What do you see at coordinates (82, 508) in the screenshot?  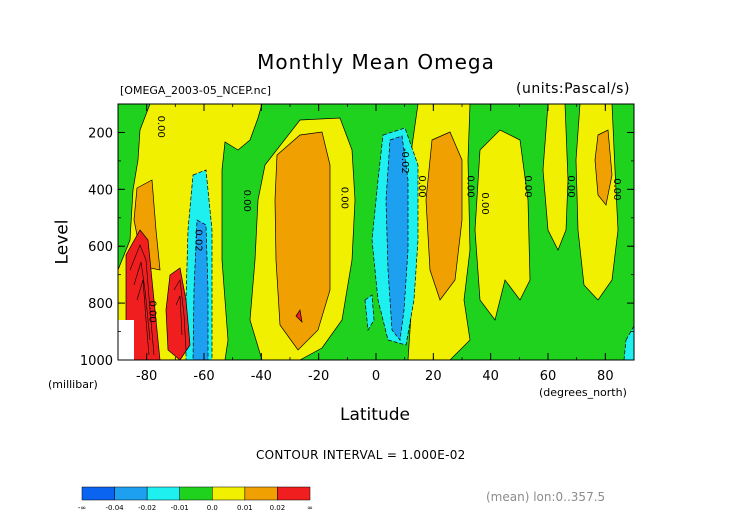 I see `colorbar-label: -∞` at bounding box center [82, 508].